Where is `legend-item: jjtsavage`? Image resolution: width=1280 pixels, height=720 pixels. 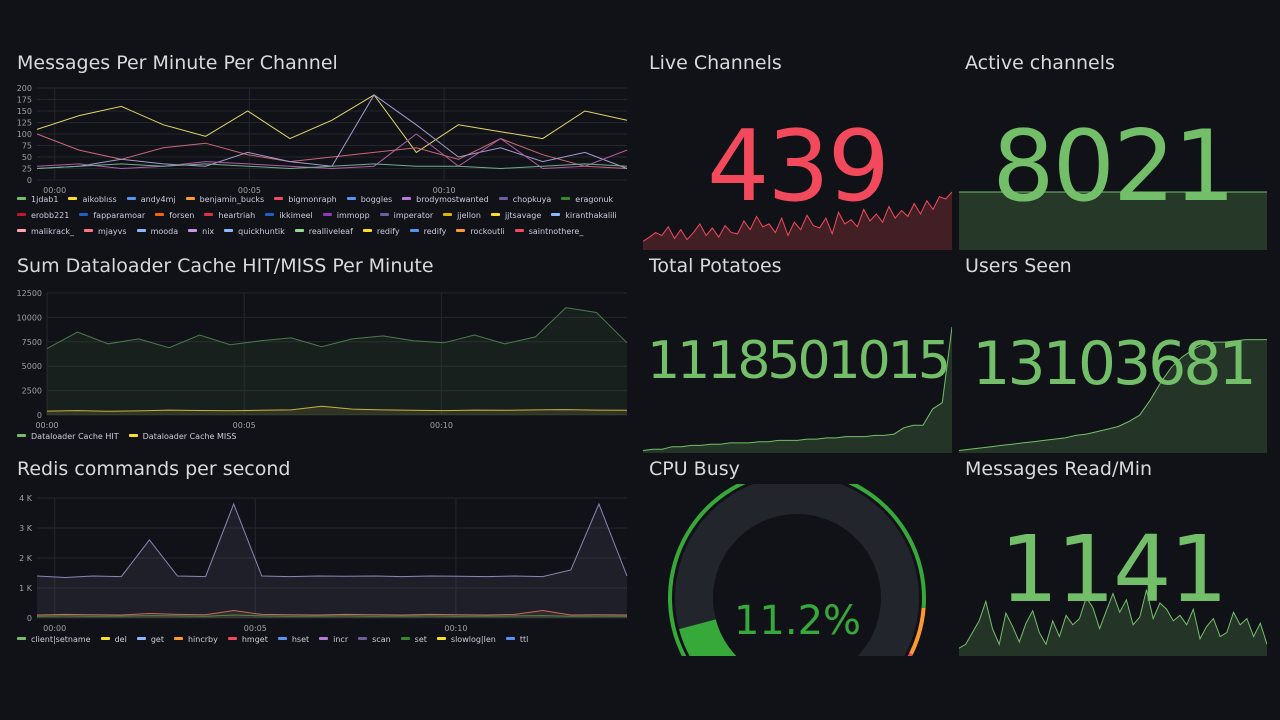 legend-item: jjtsavage is located at coordinates (515, 216).